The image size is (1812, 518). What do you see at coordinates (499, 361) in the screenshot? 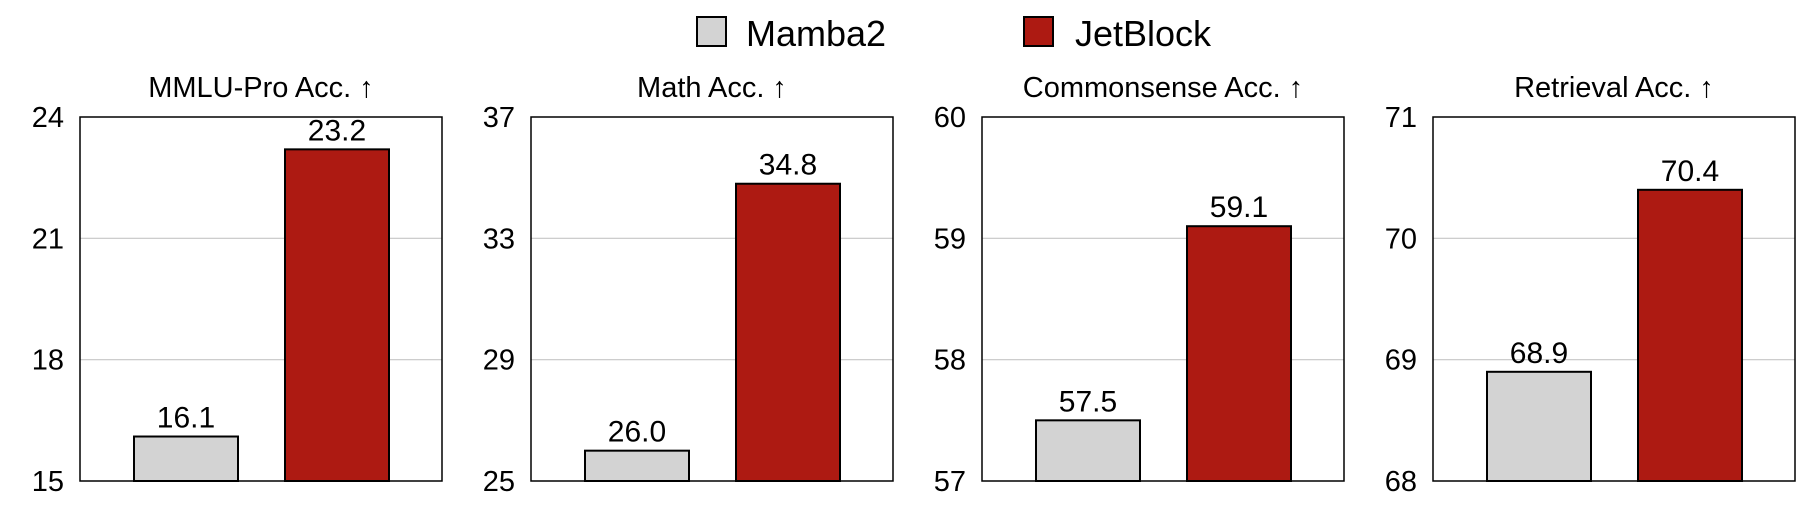
I see `ytick-label-1-1: 29` at bounding box center [499, 361].